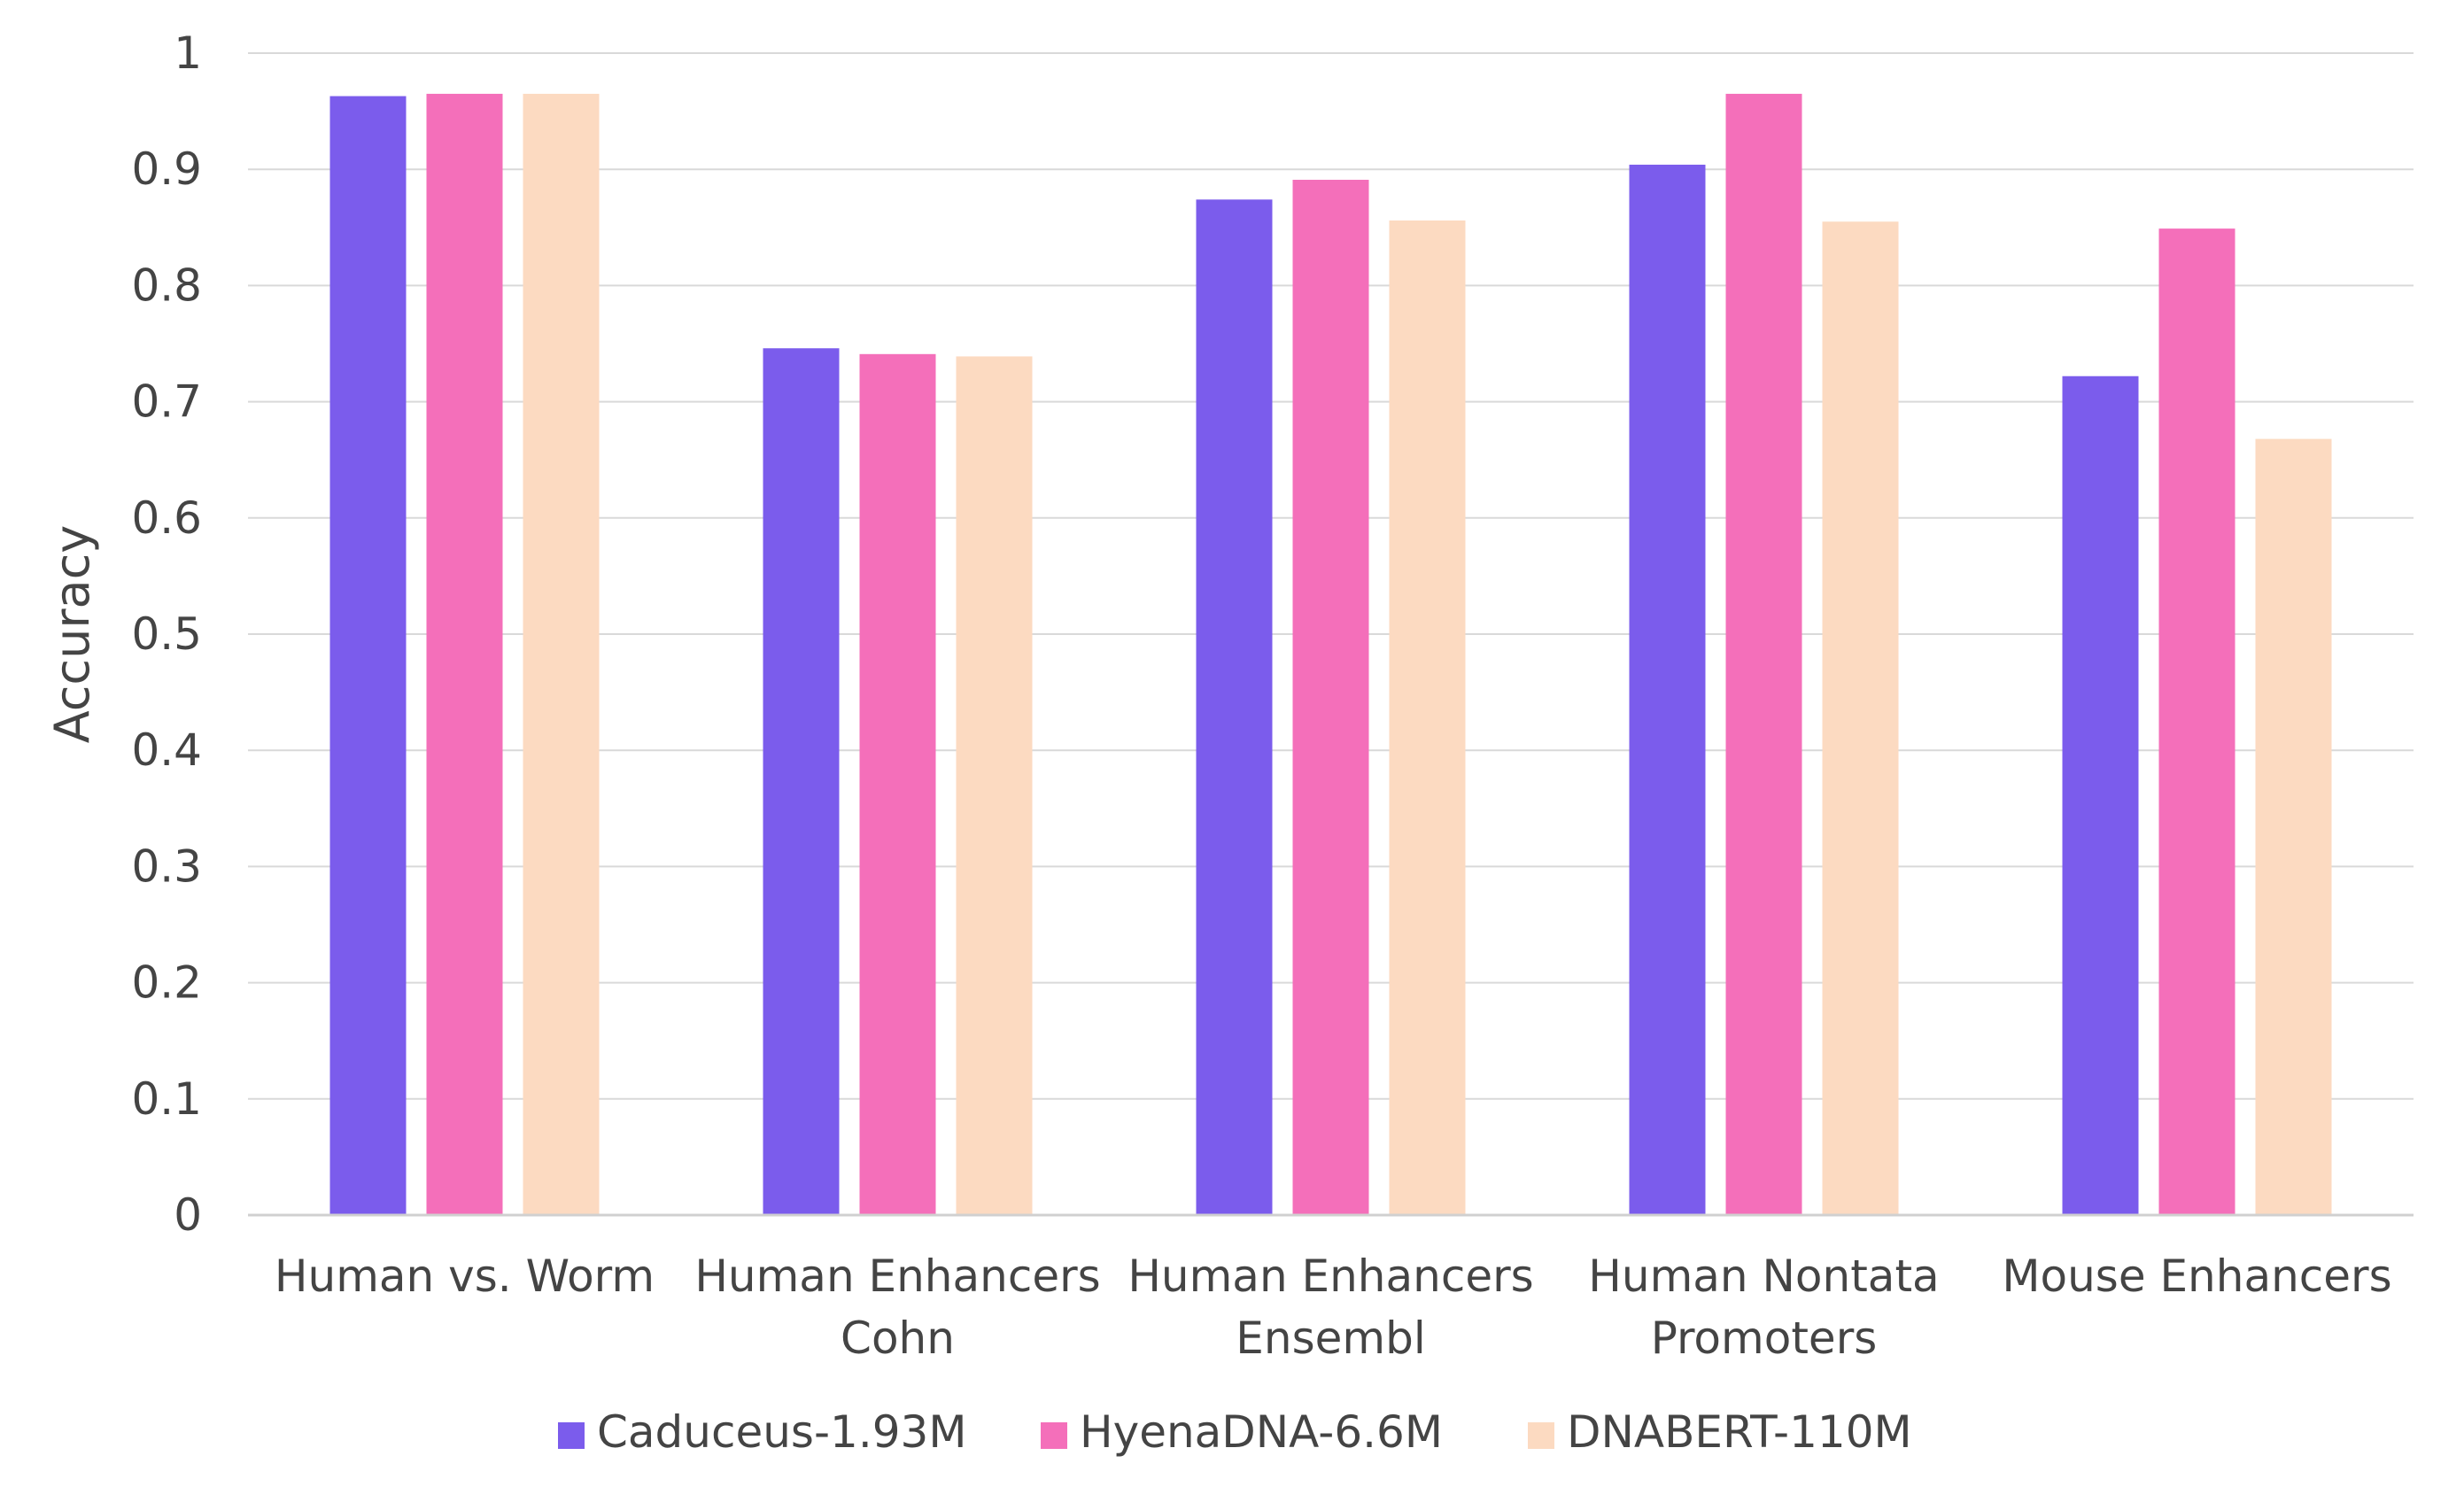 The height and width of the screenshot is (1510, 2464). Describe the element at coordinates (2196, 1277) in the screenshot. I see `category-label: Mouse Enhancers` at that location.